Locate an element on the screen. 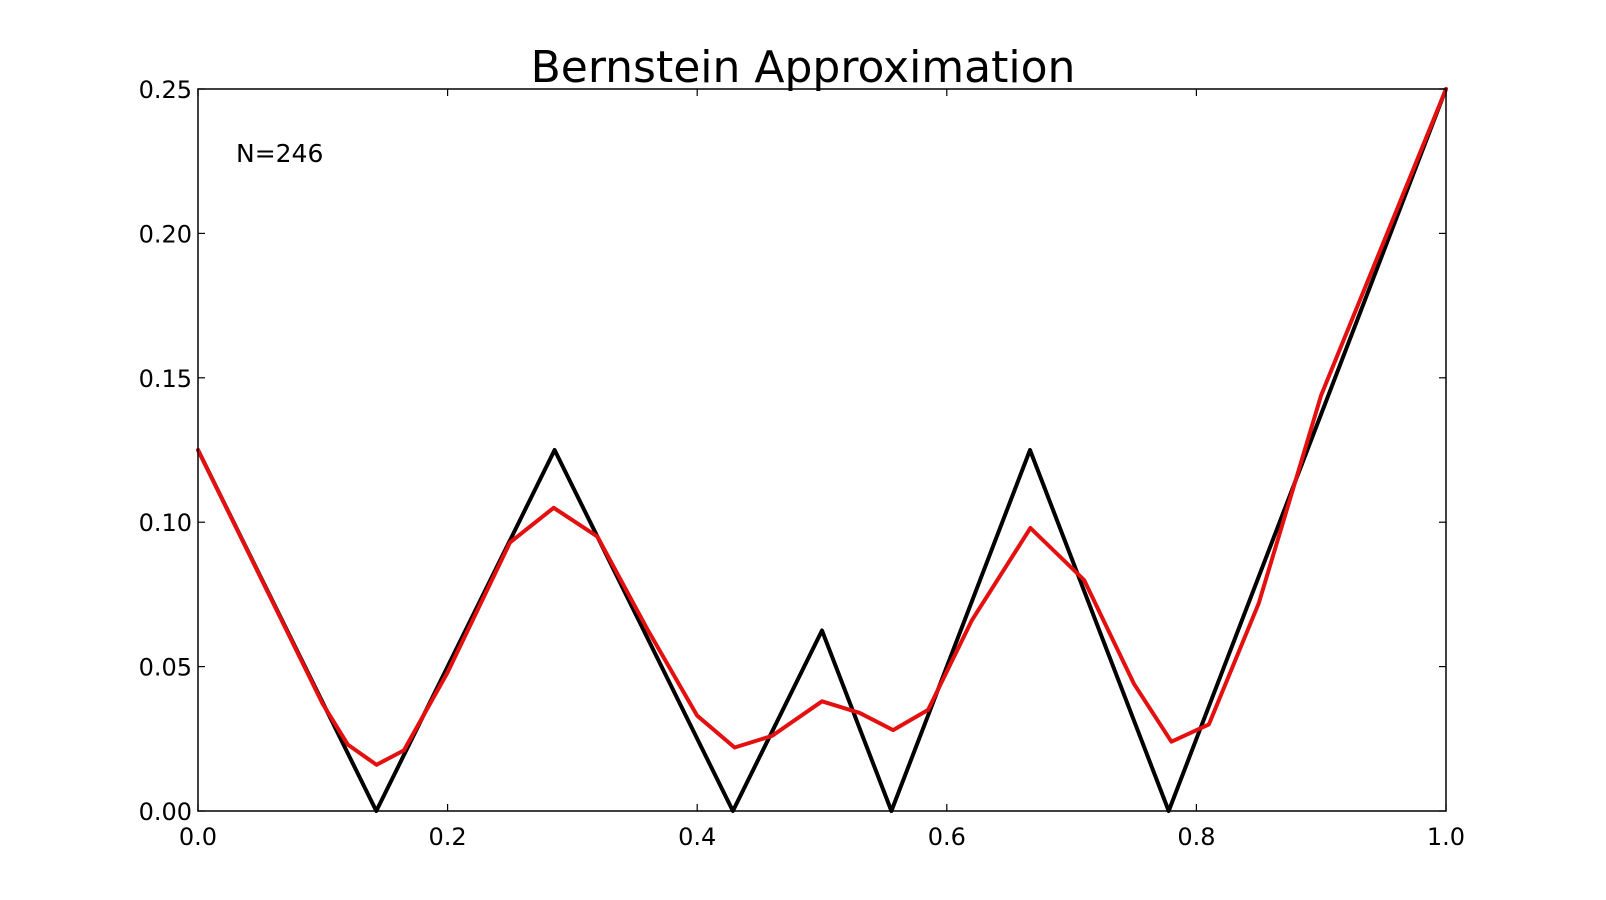 This screenshot has height=900, width=1606. x-tick-label: 0.8 is located at coordinates (1196, 837).